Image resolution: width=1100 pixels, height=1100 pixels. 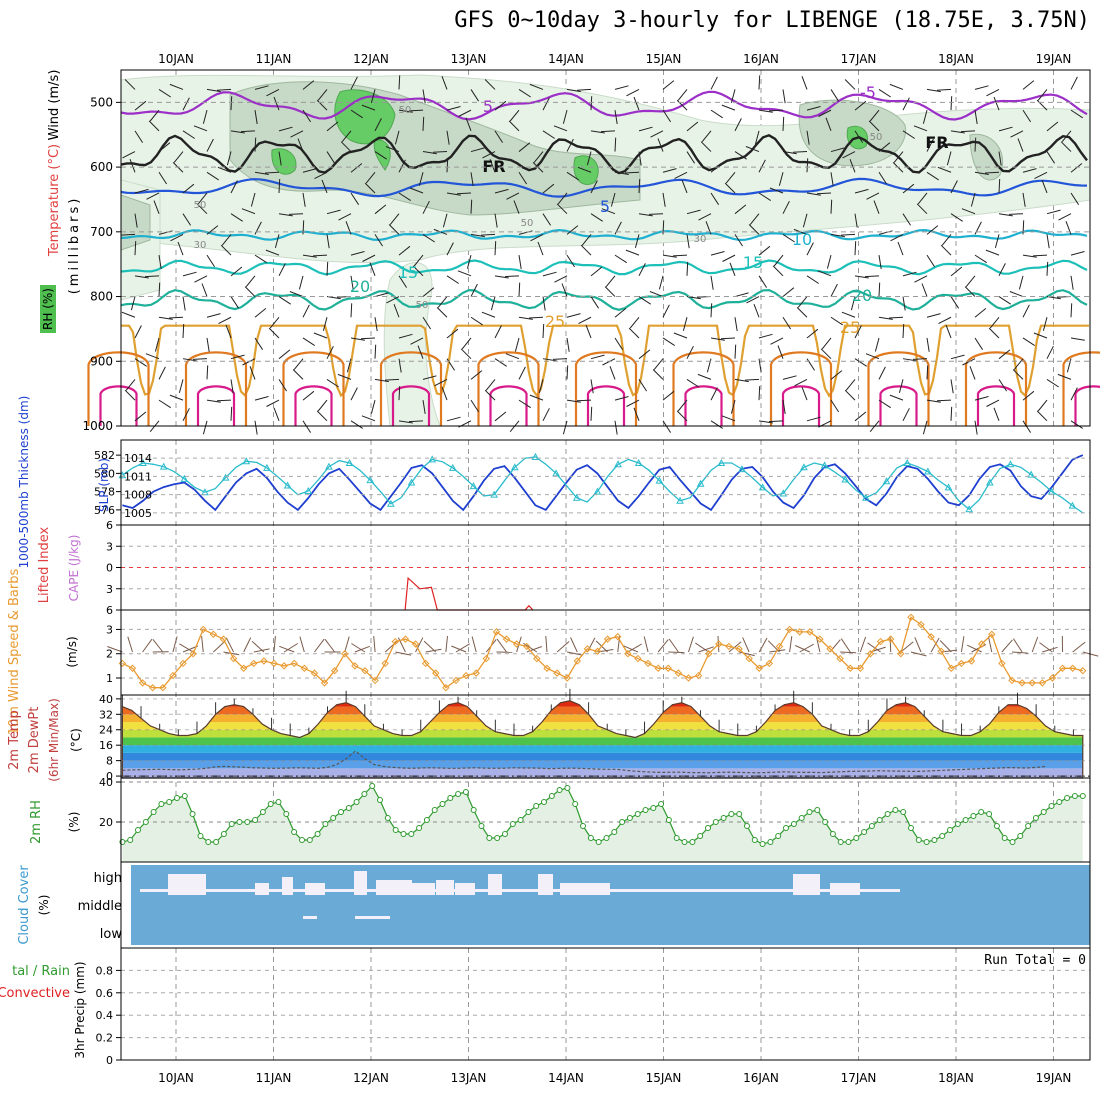 What do you see at coordinates (602, 764) in the screenshot?
I see `temp-band` at bounding box center [602, 764].